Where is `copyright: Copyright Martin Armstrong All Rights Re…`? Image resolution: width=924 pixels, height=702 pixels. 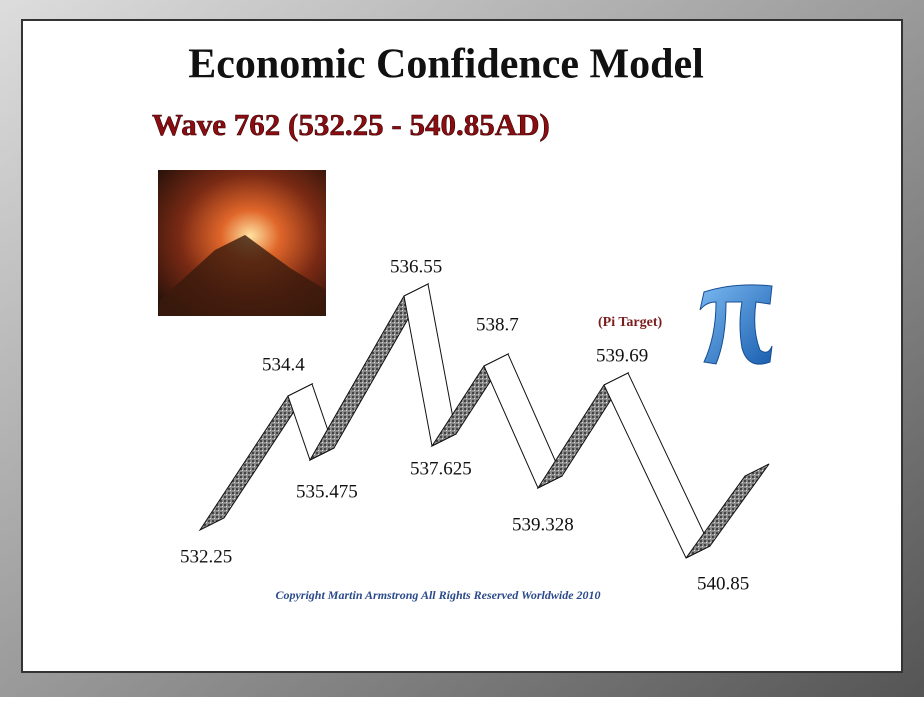
copyright: Copyright Martin Armstrong All Rights Re… is located at coordinates (437, 595).